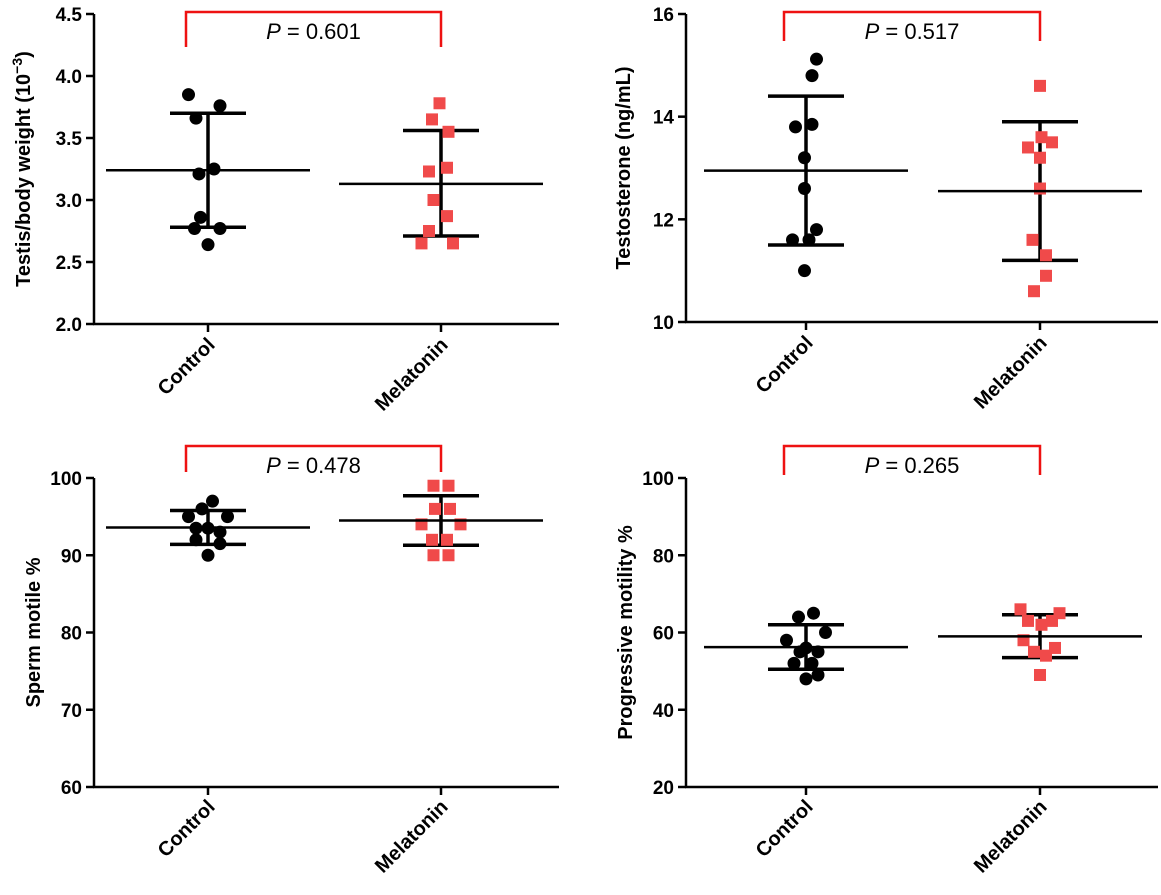  I want to click on y-axis-label: Sperm motile %, so click(34, 632).